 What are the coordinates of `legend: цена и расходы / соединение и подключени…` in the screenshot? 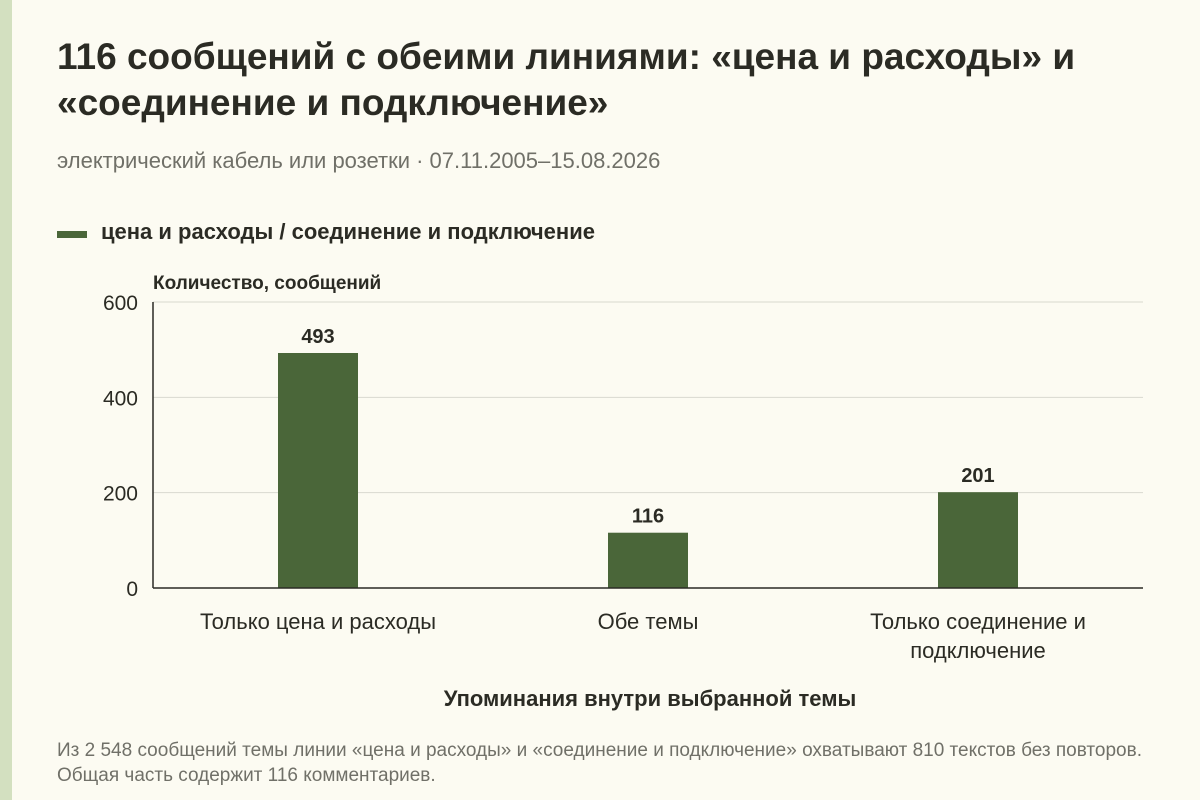 It's located at (326, 232).